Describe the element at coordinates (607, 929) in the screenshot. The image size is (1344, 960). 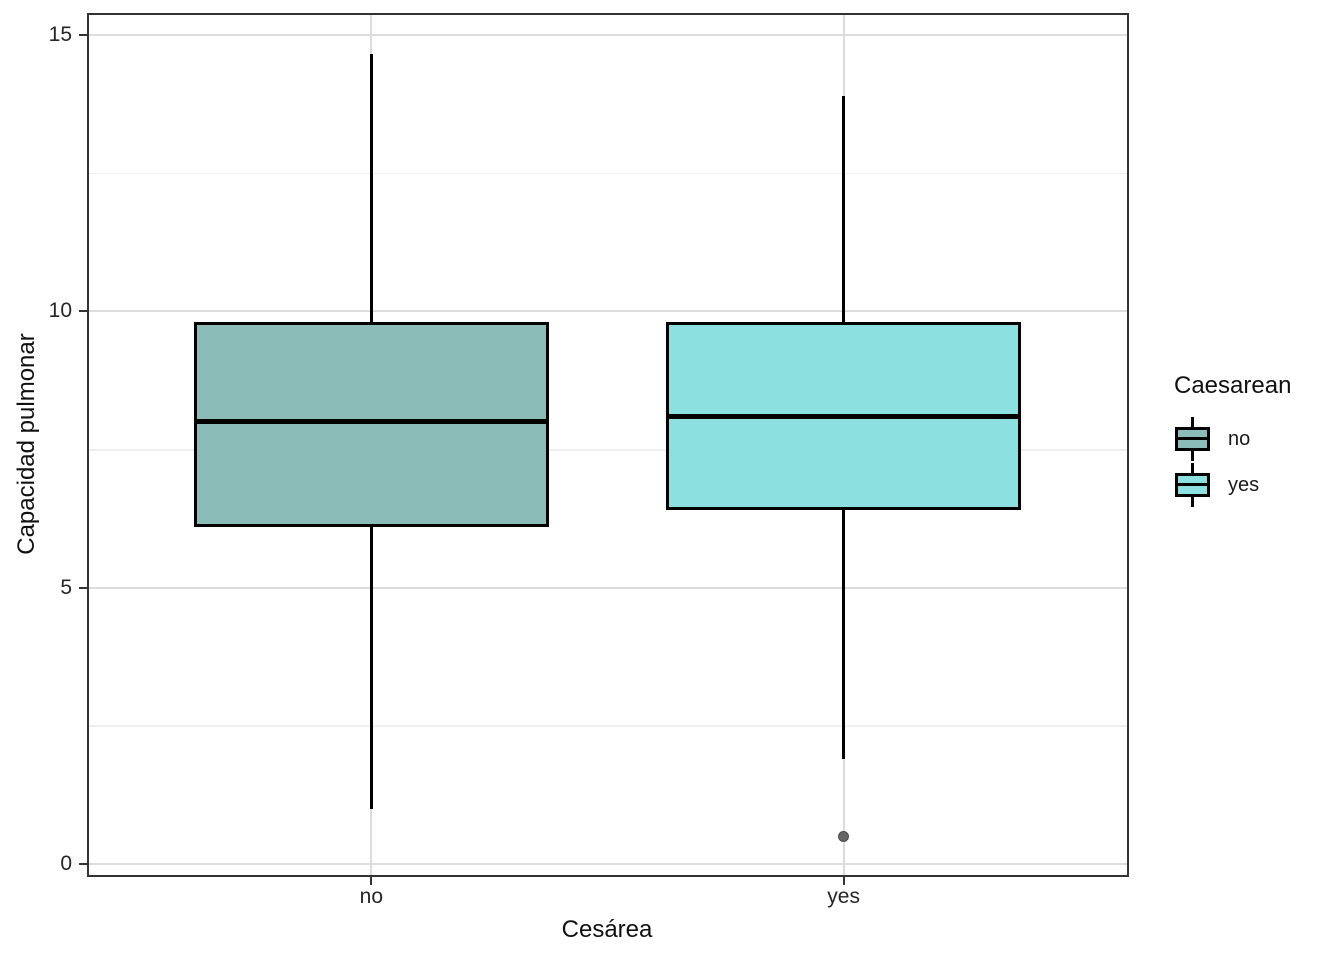
I see `x-axis-title: Cesárea` at that location.